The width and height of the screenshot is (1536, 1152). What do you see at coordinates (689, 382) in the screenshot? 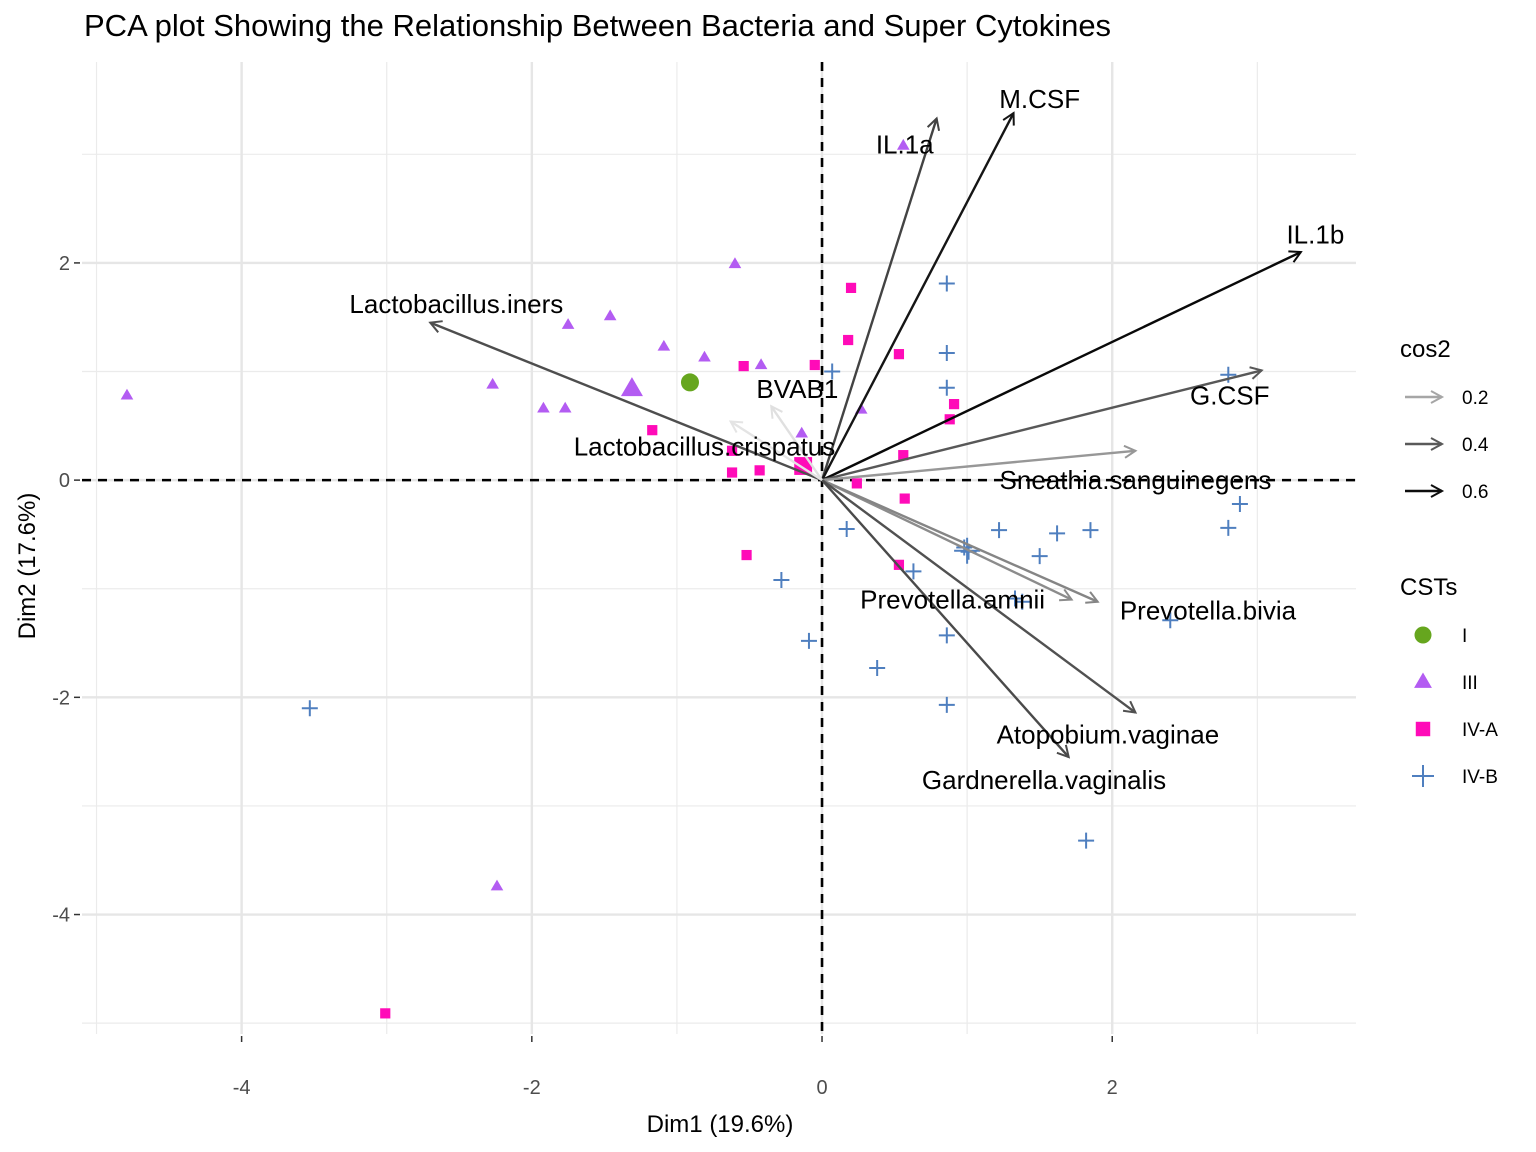
I see `centroid-cst-i` at bounding box center [689, 382].